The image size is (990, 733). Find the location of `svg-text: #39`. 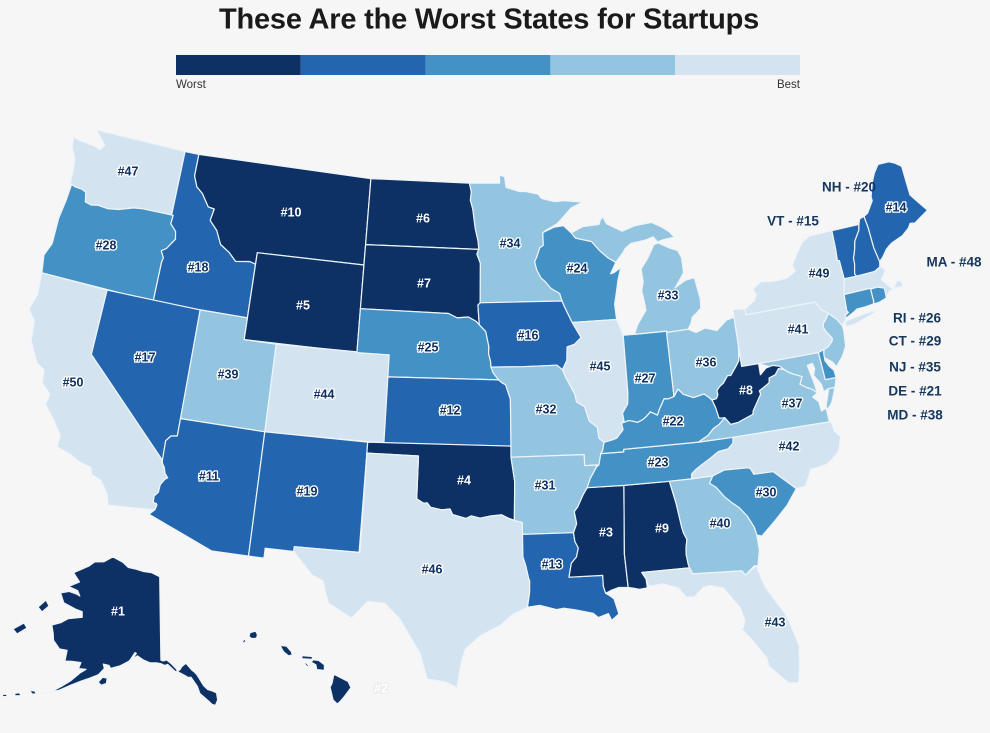

svg-text: #39 is located at coordinates (228, 375).